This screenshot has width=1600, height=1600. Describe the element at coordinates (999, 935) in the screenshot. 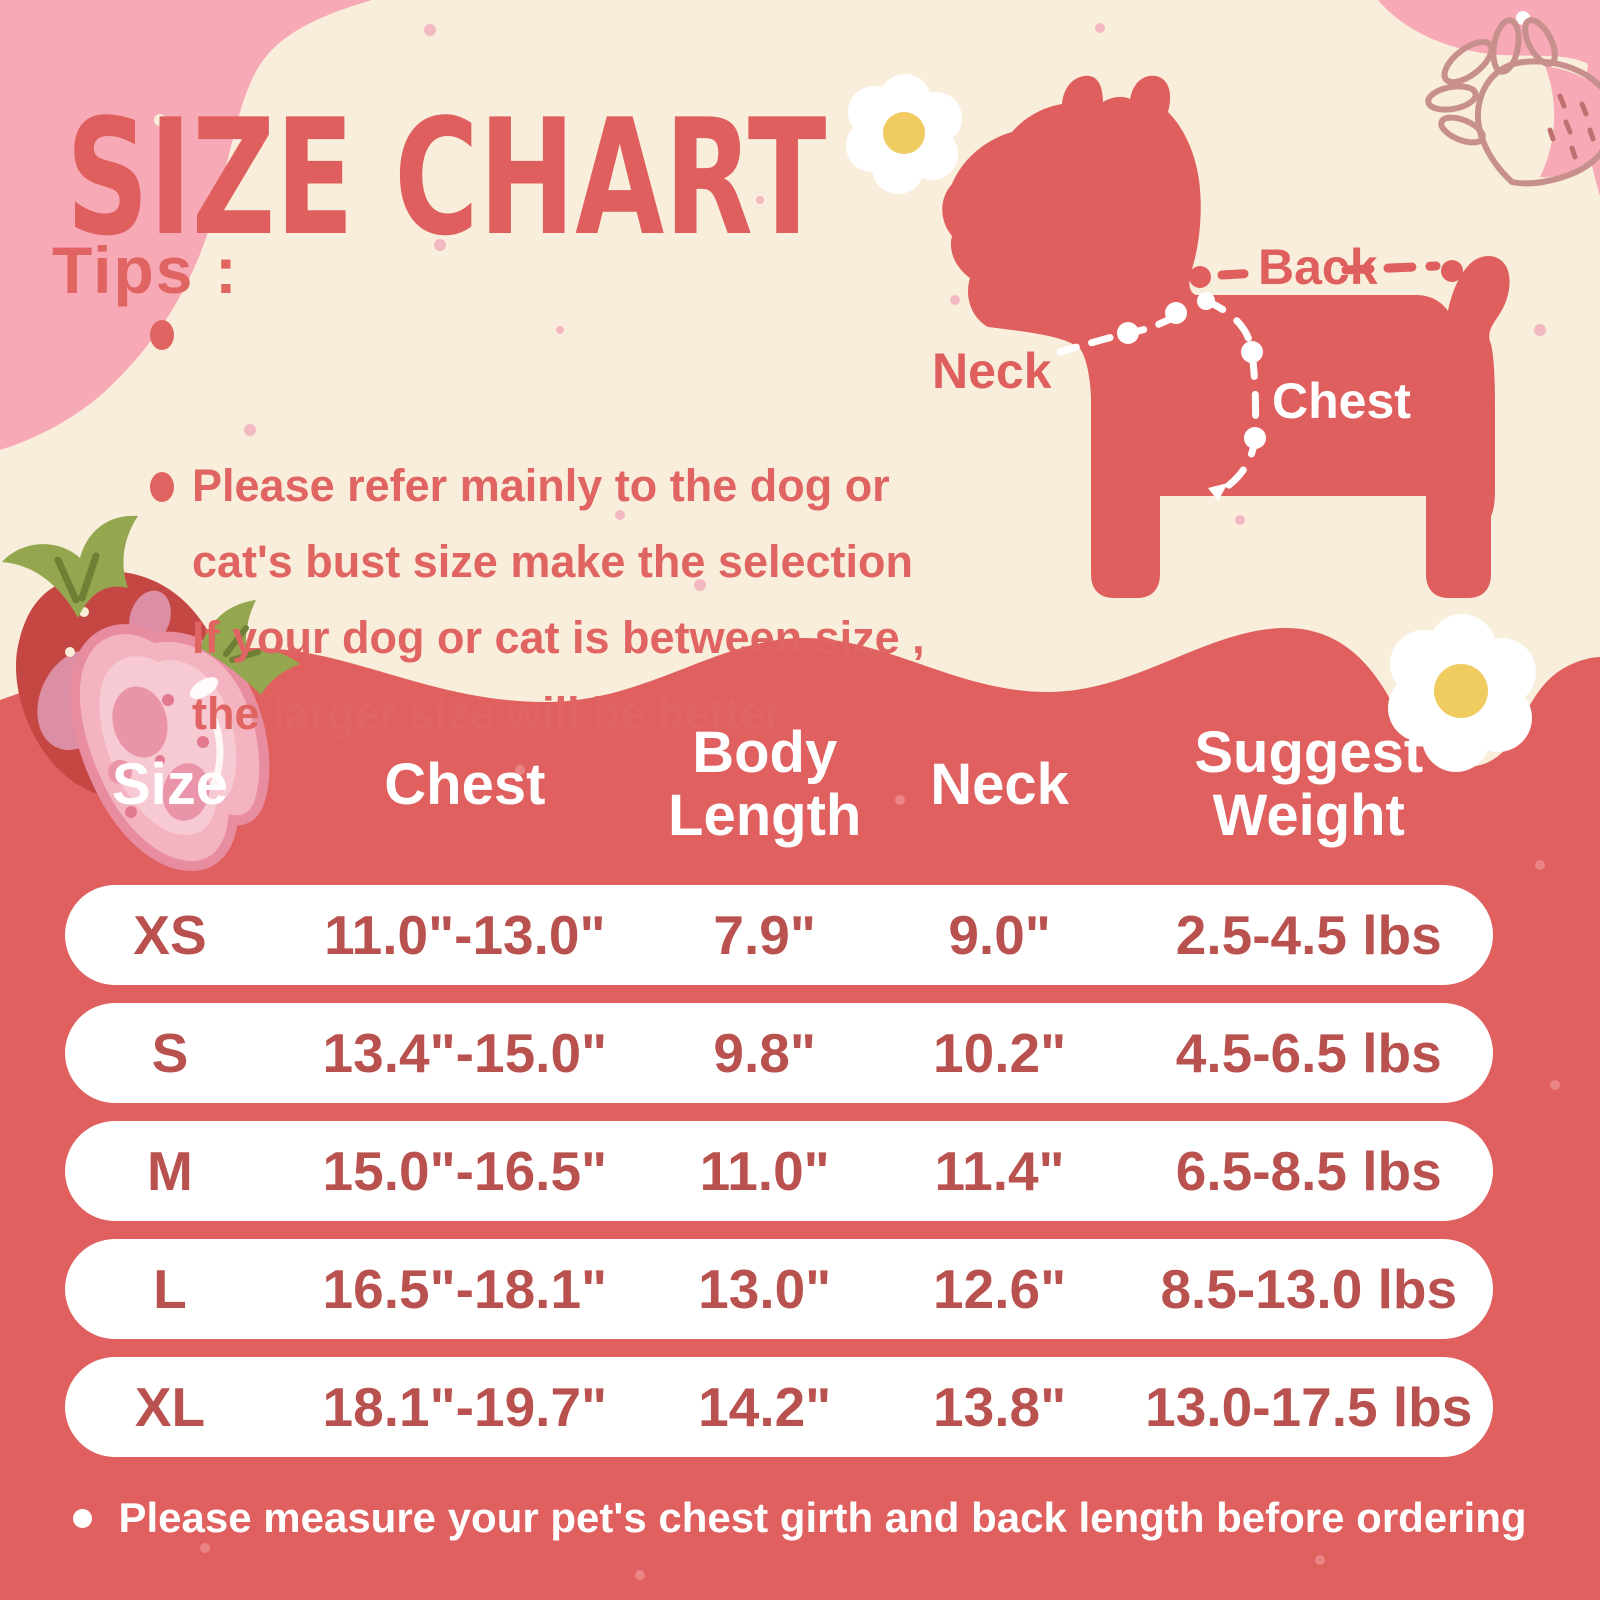

I see `cell-neck: 9.0"` at that location.